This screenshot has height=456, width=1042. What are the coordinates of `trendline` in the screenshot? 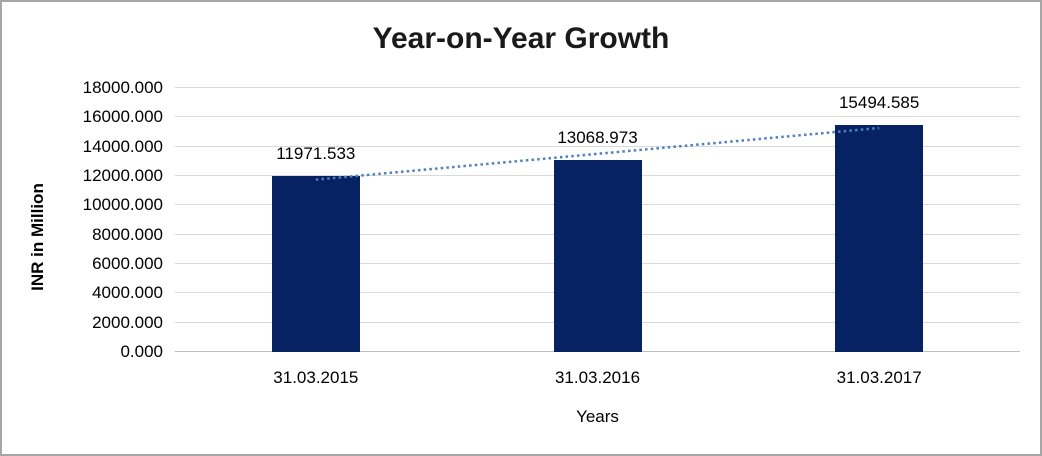 It's located at (597, 153).